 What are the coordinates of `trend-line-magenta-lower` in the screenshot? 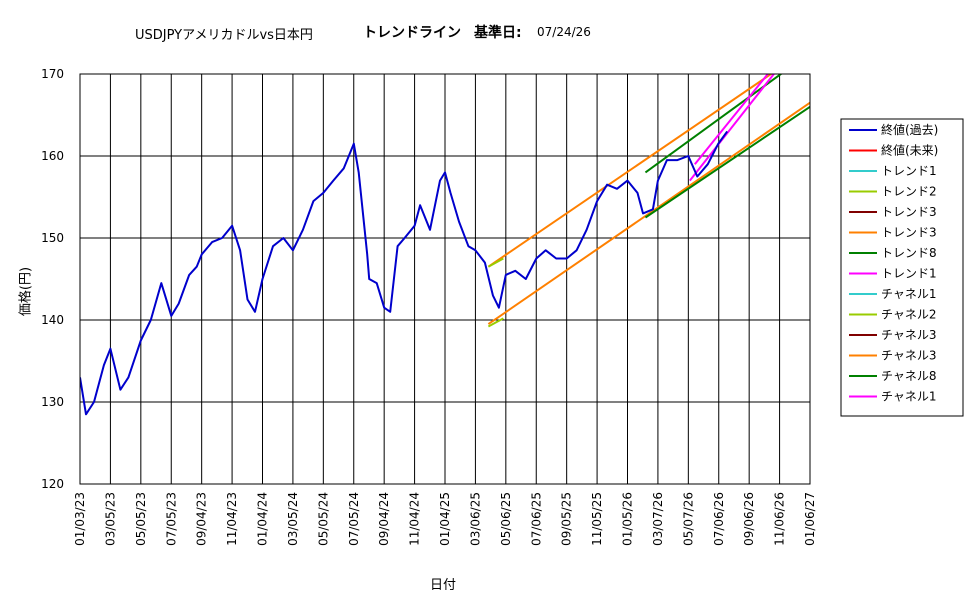 It's located at (732, 128).